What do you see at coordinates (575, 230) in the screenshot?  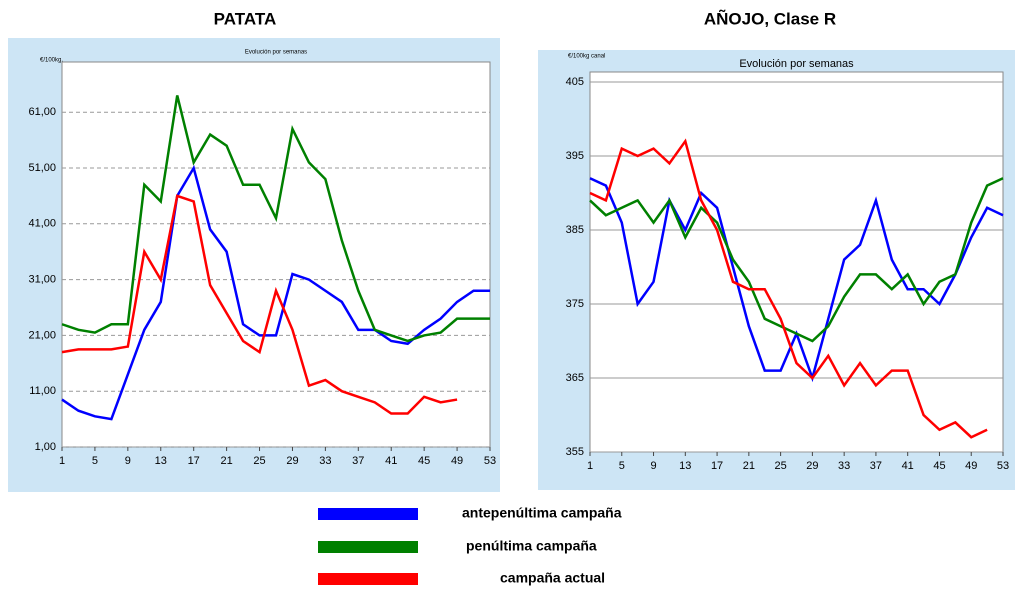 I see `y-tick-label: 385` at bounding box center [575, 230].